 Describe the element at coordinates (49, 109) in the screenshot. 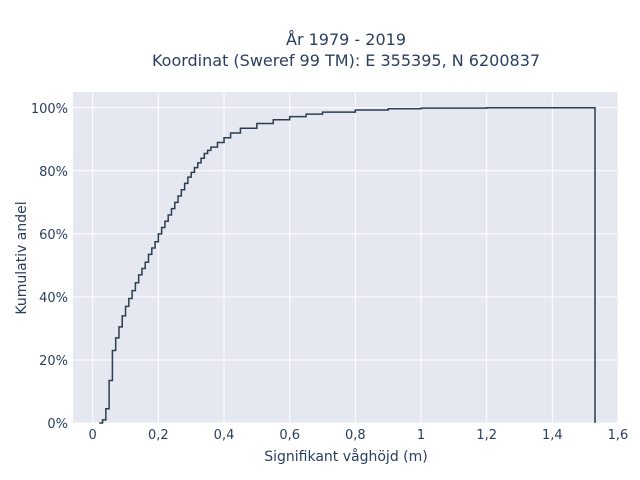

I see `y-tick-label: 100%` at that location.